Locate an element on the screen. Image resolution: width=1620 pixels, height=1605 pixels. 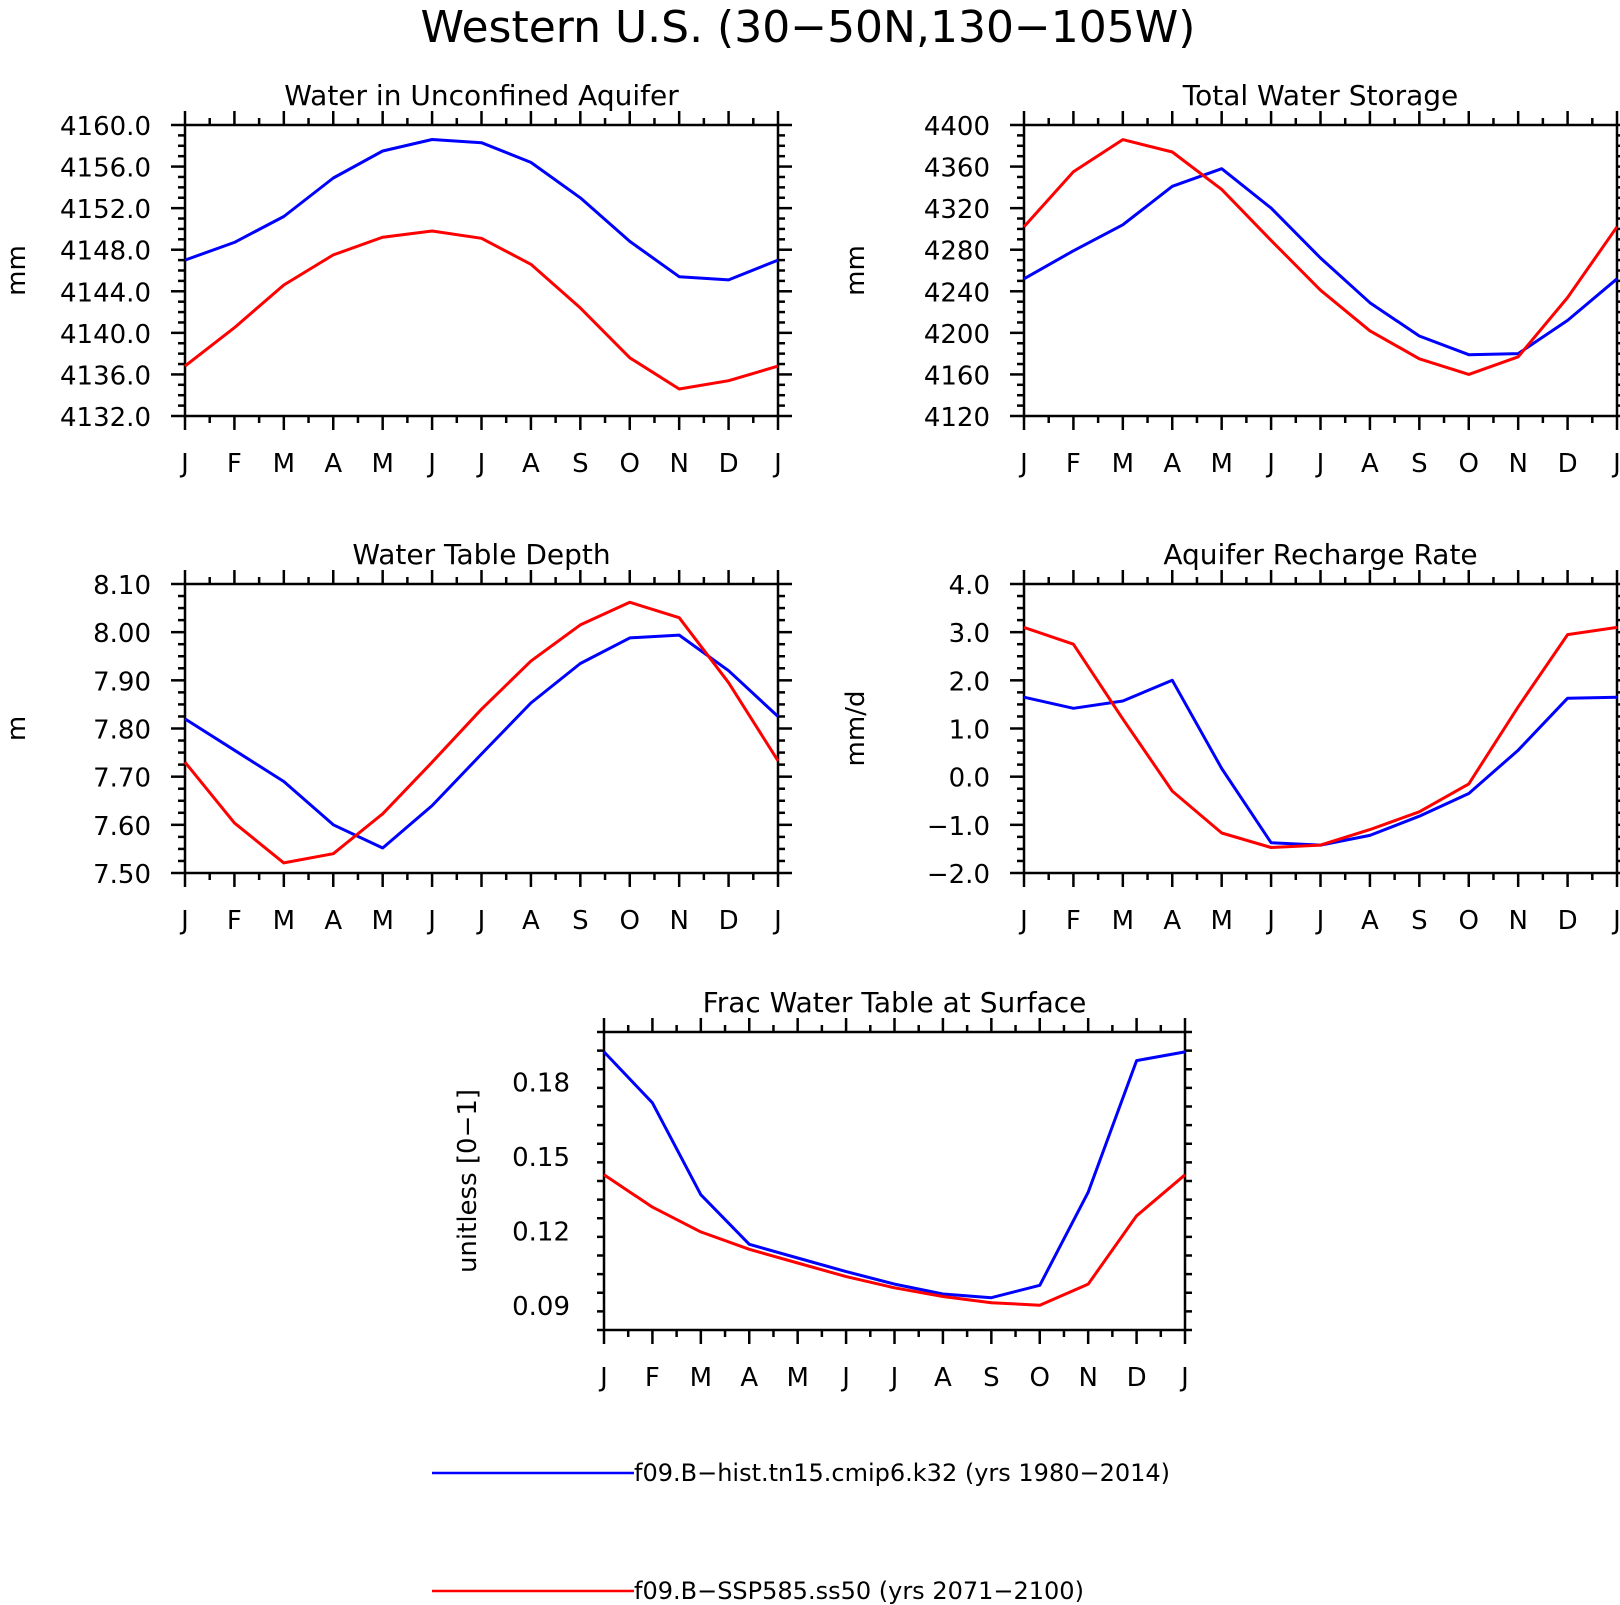
legend-entry: f09.B−SSP585.ss50 (yrs 2071−2100) is located at coordinates (758, 1591).